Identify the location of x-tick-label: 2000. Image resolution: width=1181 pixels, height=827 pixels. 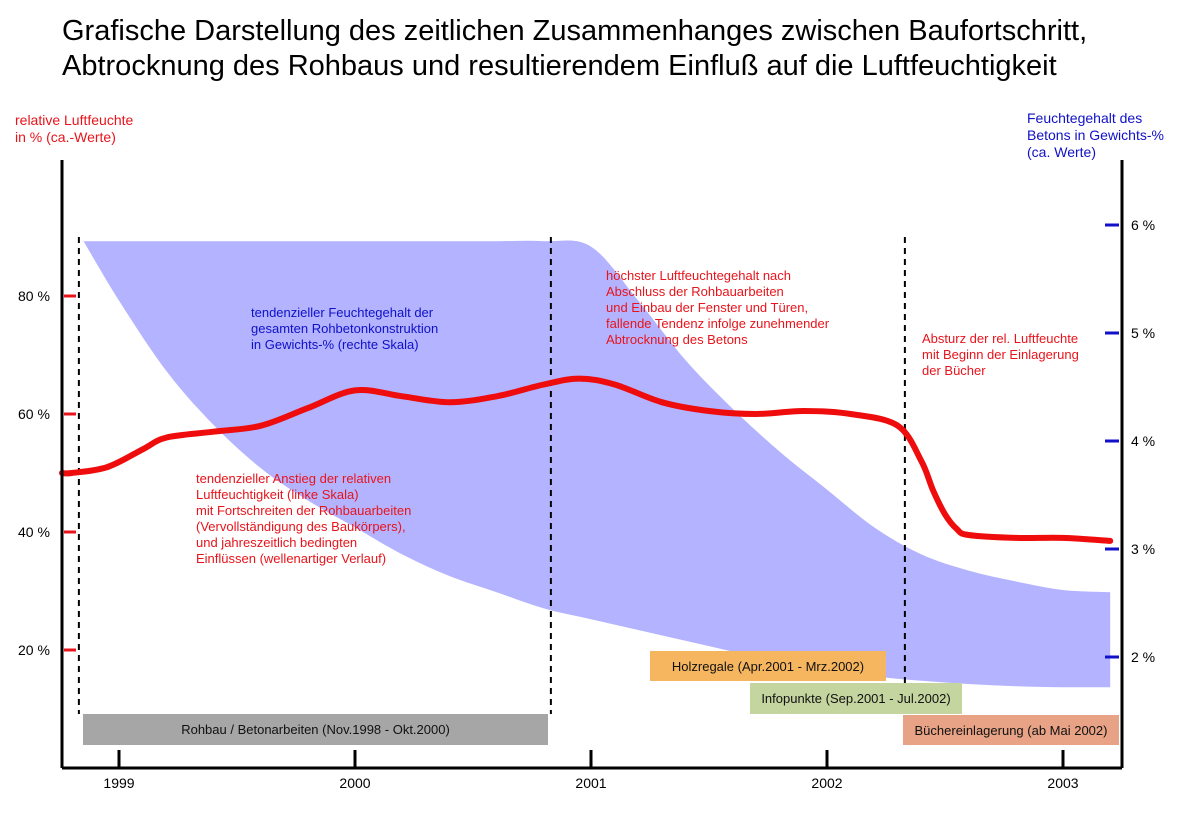
(354, 783).